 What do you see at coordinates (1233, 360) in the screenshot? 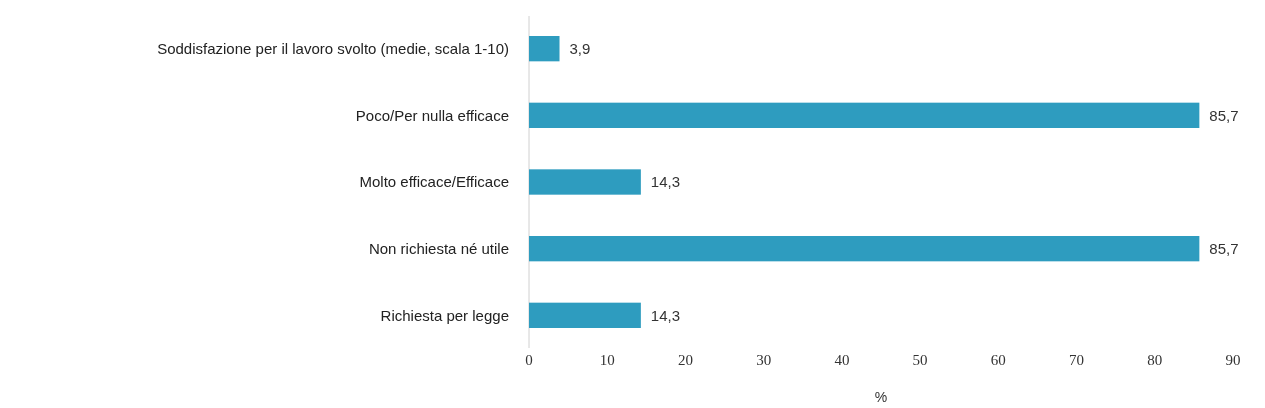
I see `x-tick-label: 90` at bounding box center [1233, 360].